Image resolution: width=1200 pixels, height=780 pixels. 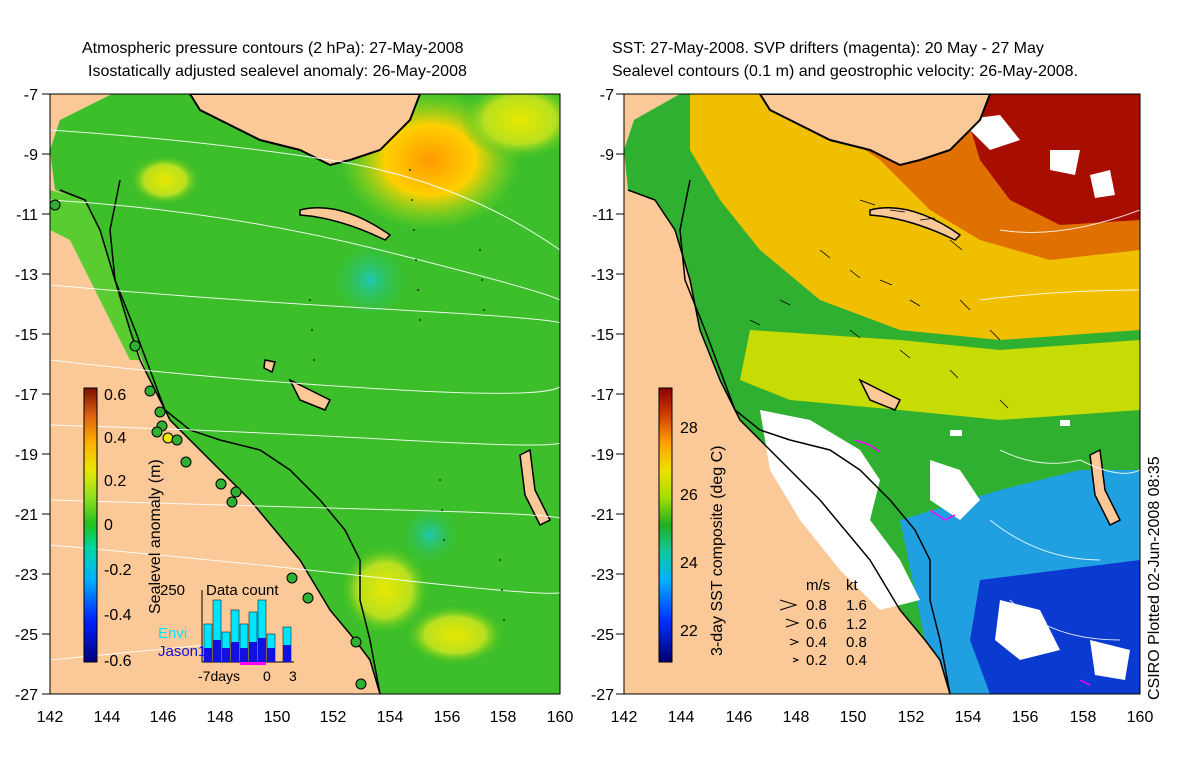 What do you see at coordinates (602, 455) in the screenshot?
I see `right-ytick: -19` at bounding box center [602, 455].